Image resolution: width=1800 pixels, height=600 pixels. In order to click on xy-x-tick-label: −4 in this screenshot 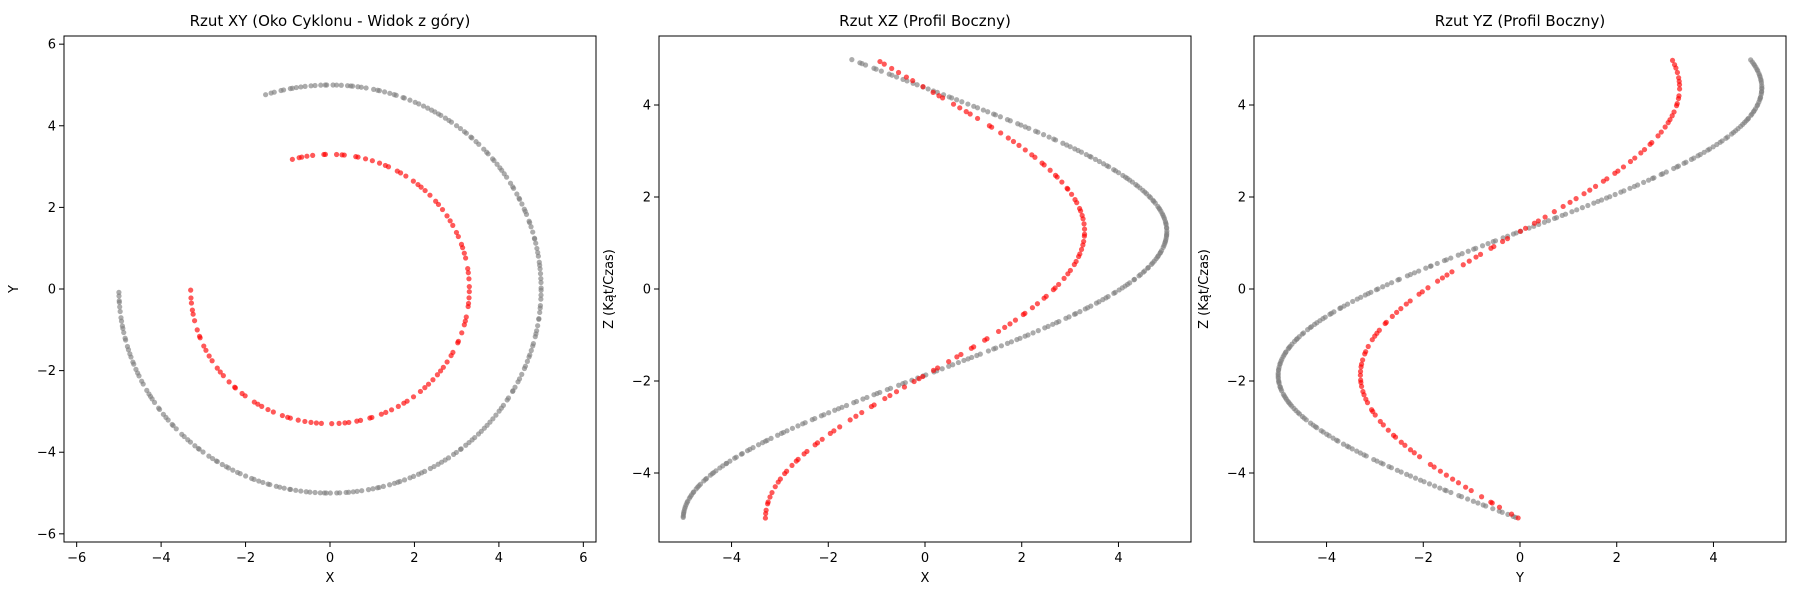, I will do `click(161, 558)`.